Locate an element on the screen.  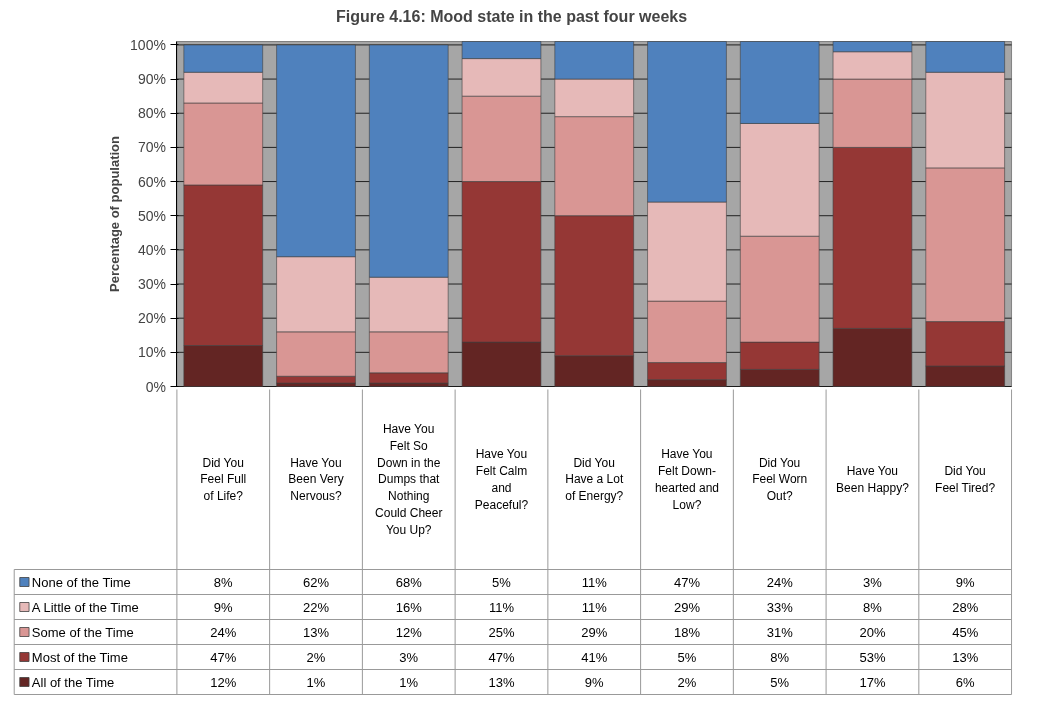
data-label: 18% is located at coordinates (687, 632).